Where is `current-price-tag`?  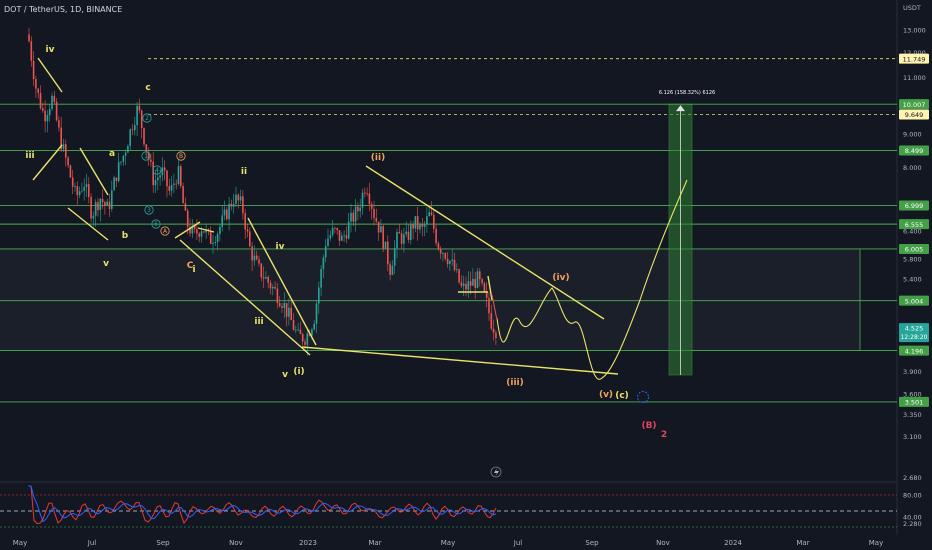 current-price-tag is located at coordinates (914, 333).